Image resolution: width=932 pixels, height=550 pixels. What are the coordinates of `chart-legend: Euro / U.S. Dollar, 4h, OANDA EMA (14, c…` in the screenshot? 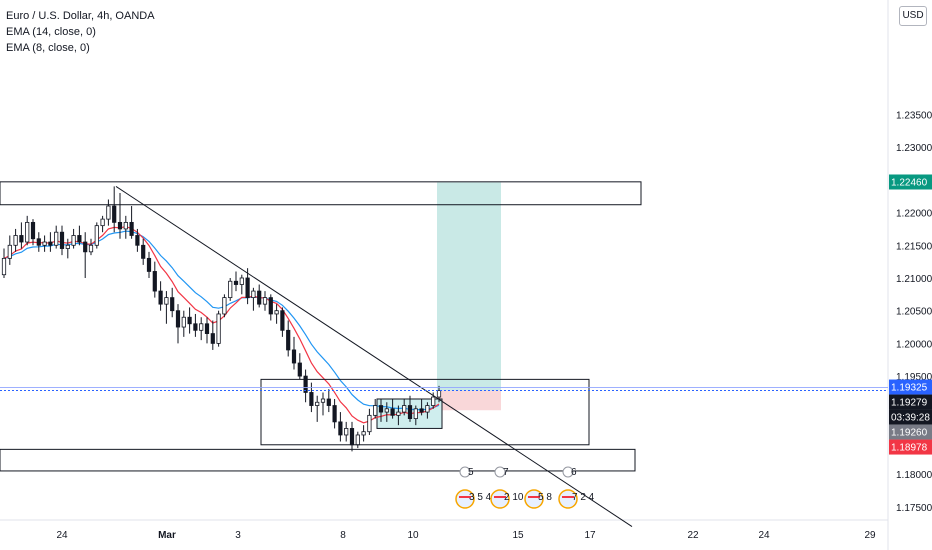 It's located at (80, 32).